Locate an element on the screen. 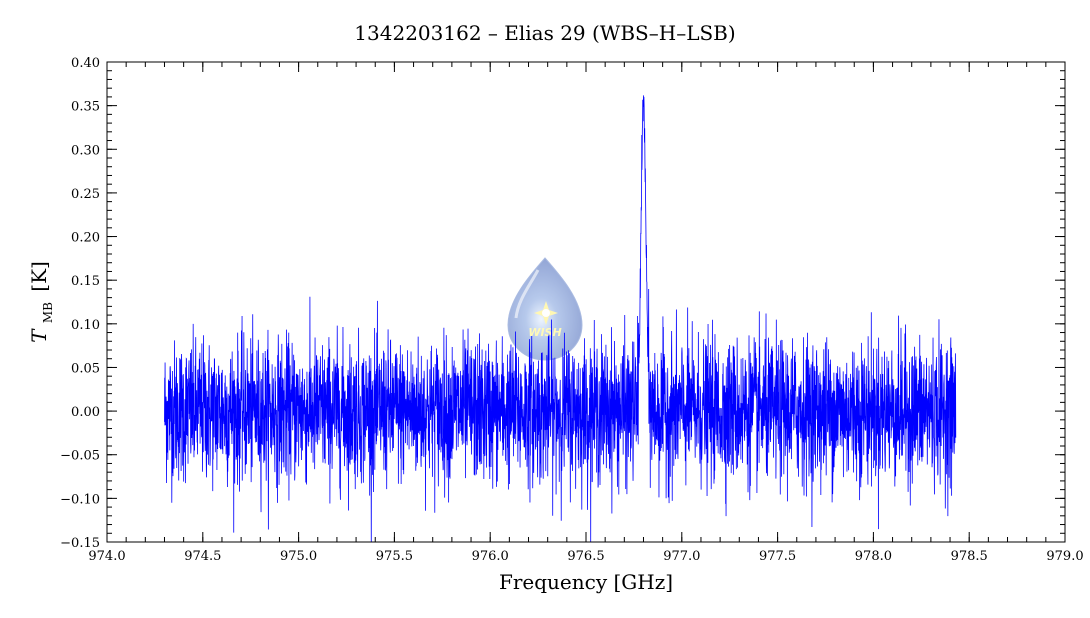  x-axis-label: Frequency [GHz] is located at coordinates (586, 582).